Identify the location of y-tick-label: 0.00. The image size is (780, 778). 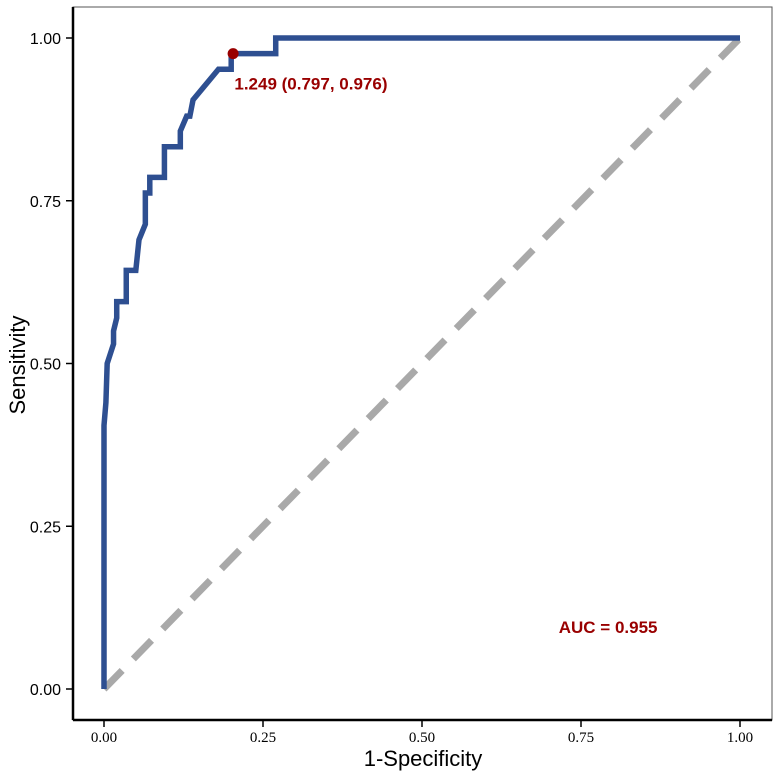
(45, 690).